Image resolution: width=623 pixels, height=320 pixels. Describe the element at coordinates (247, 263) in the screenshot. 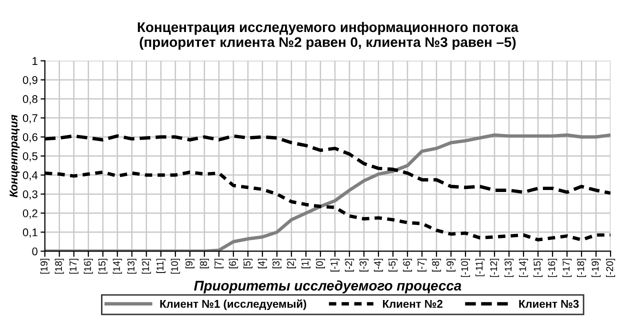

I see `x-tick-label: [5]` at that location.